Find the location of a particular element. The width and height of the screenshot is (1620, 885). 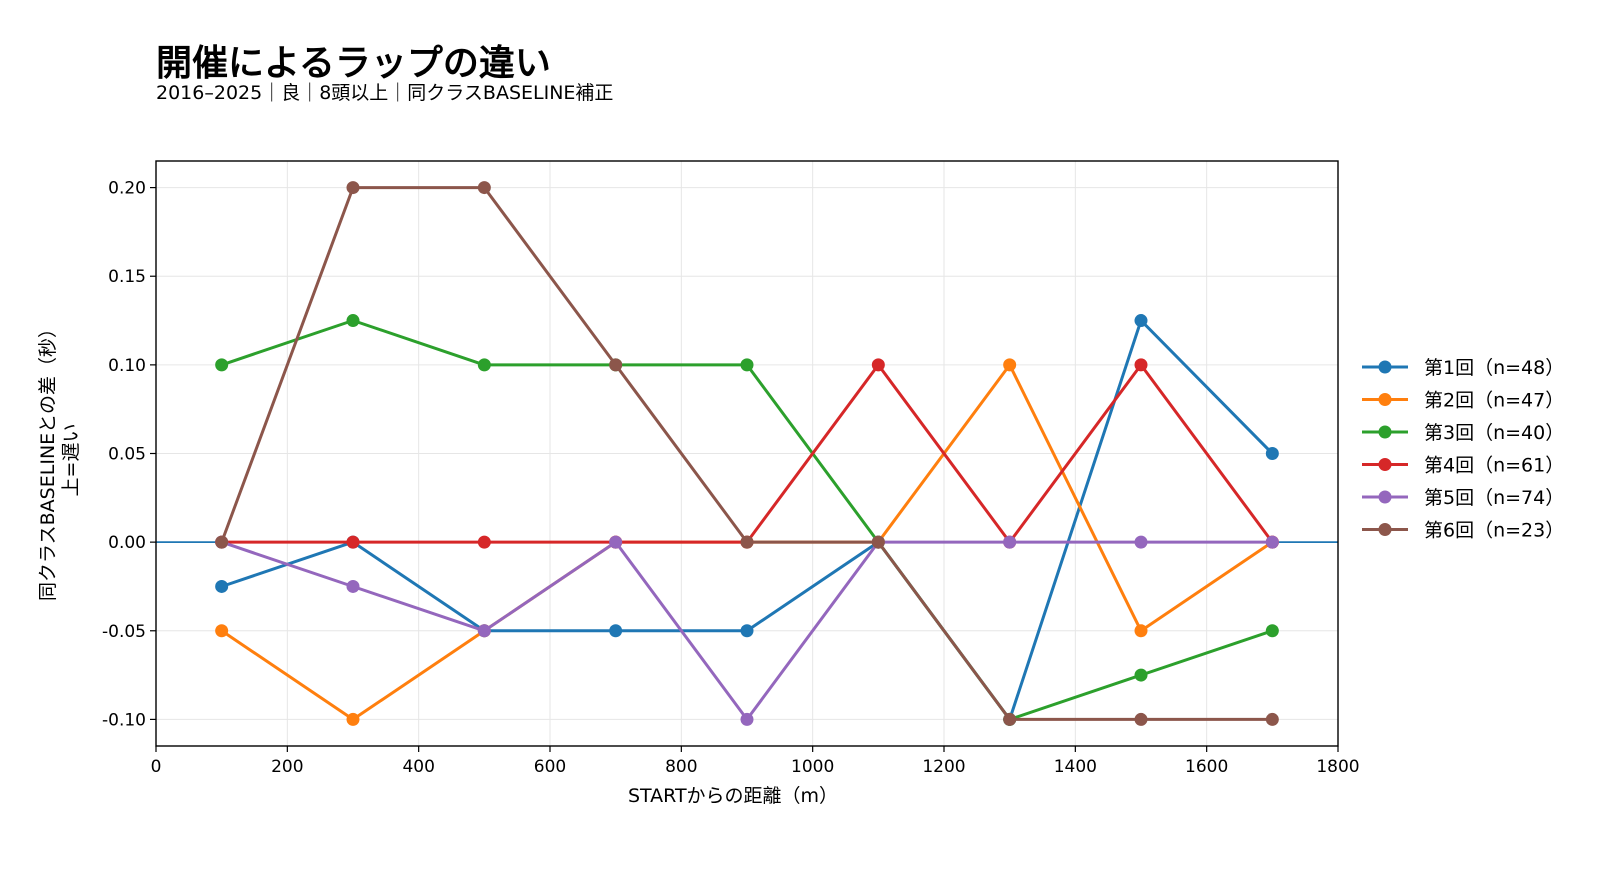

x-axis-ticks: 0 200 400 600 800 1000 1200 1400 1600 1800 is located at coordinates (755, 761).